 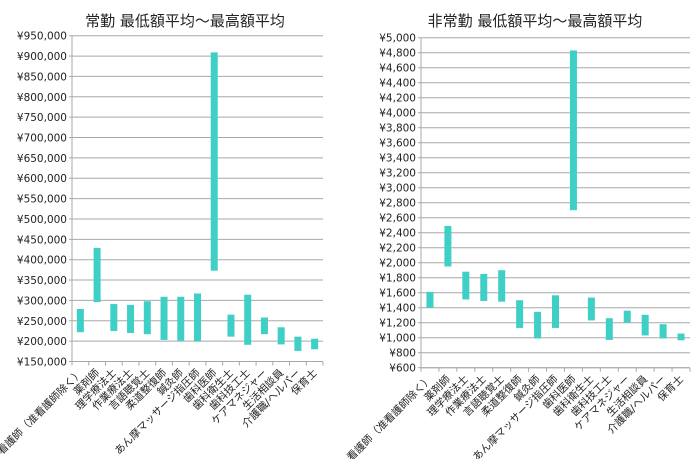 I want to click on y-tick-label: ¥2,200, so click(x=397, y=249).